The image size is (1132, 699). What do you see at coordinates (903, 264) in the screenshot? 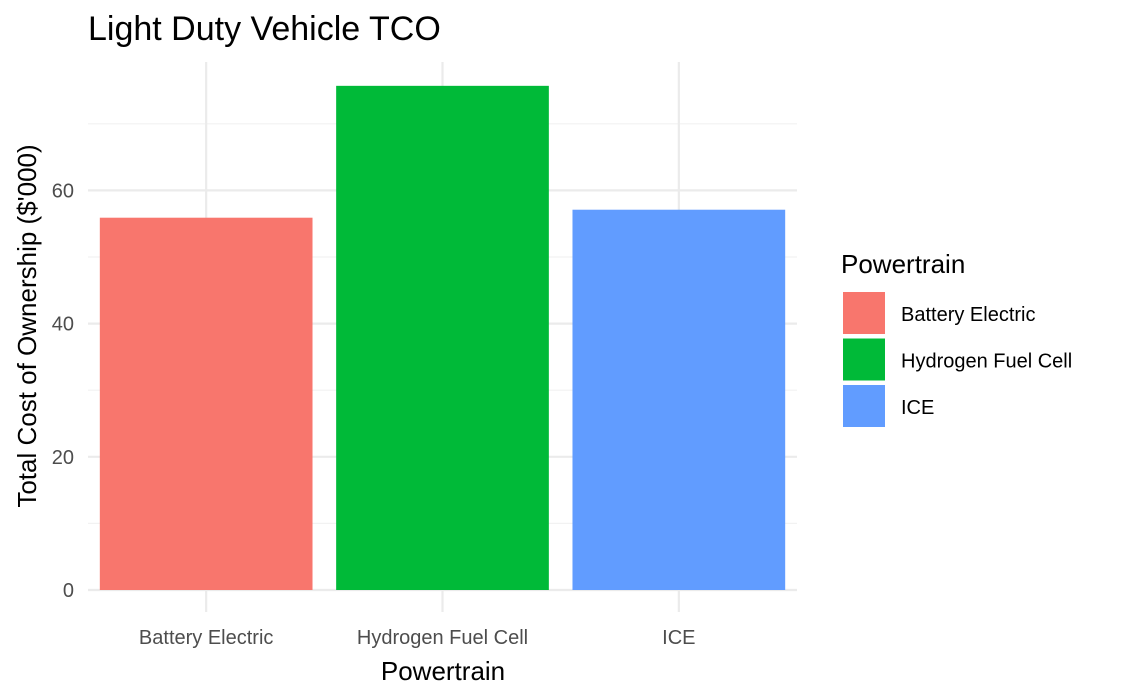
I see `legend-title: Powertrain` at bounding box center [903, 264].